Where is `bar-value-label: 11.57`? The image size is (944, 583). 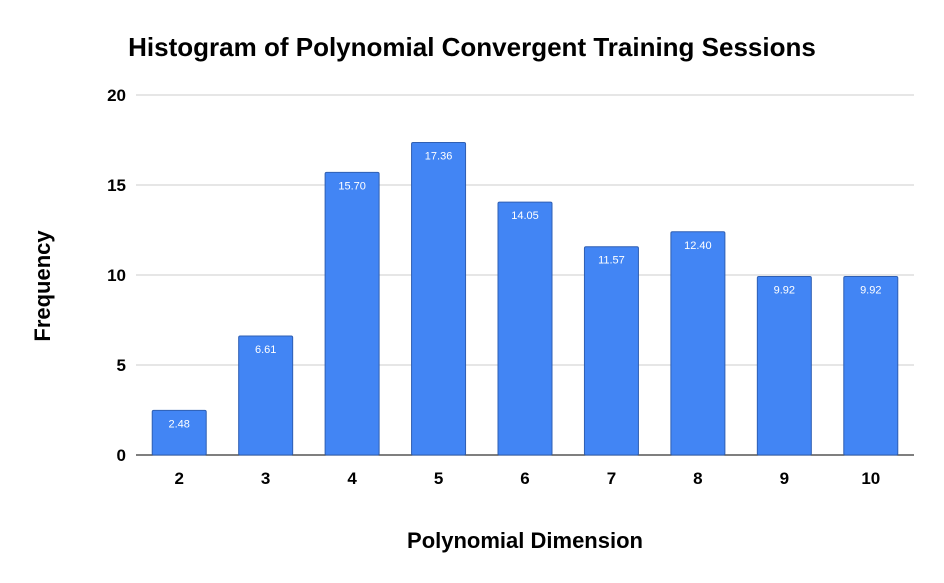 bar-value-label: 11.57 is located at coordinates (611, 261).